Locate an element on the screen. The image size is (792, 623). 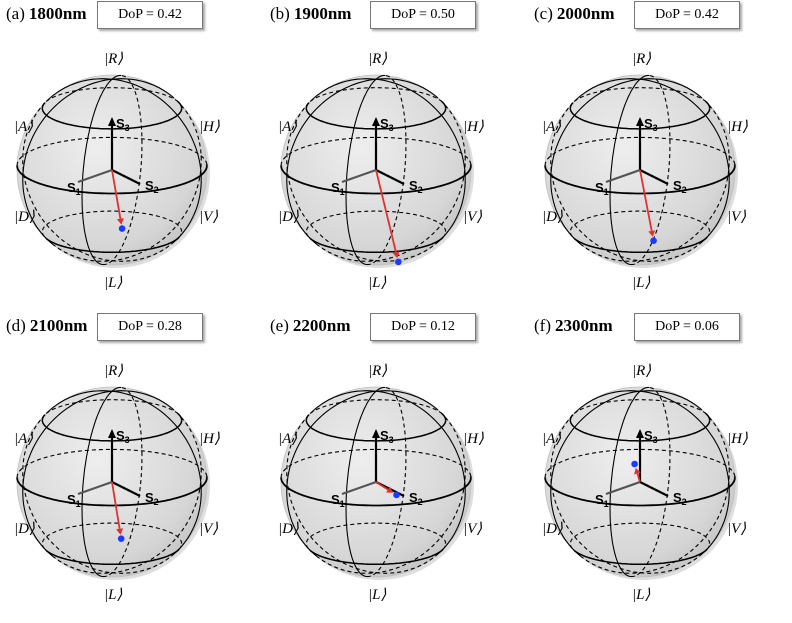
polarization-point is located at coordinates (122, 228).